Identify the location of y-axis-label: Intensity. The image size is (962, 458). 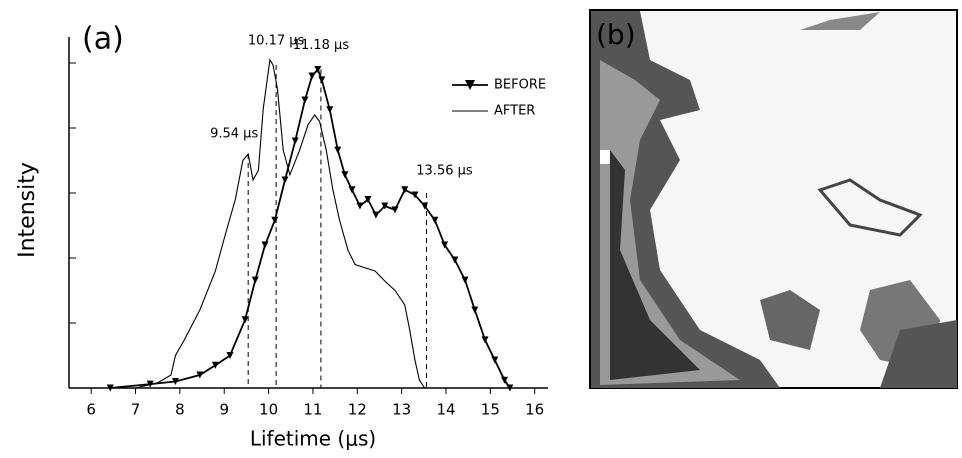
(27, 210).